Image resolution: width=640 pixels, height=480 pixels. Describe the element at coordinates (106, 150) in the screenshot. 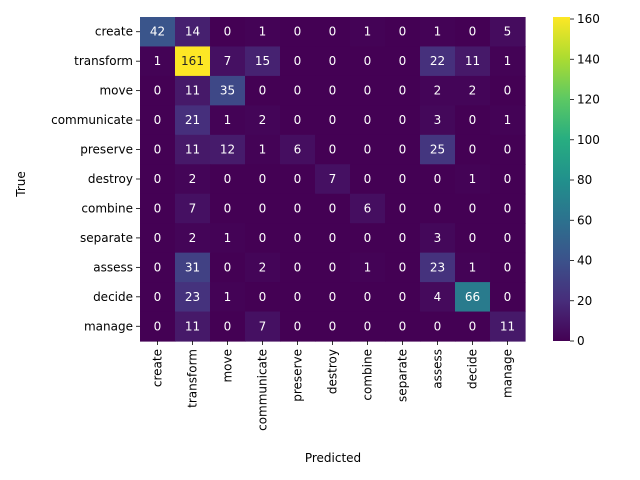

I see `y-tick-label: preserve` at that location.